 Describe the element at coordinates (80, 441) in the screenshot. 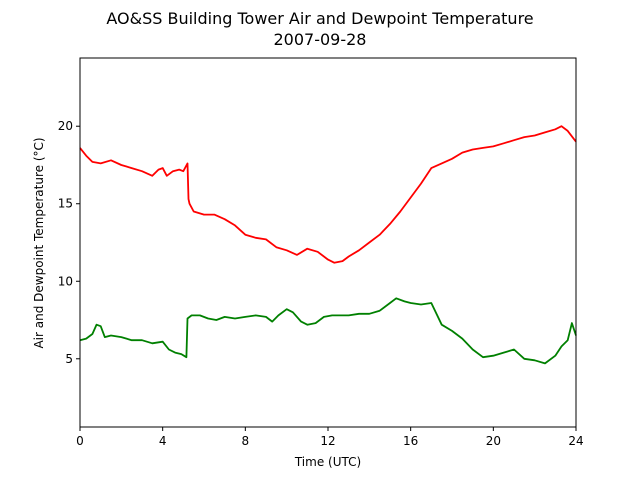

I see `x-tick-label: 0` at that location.